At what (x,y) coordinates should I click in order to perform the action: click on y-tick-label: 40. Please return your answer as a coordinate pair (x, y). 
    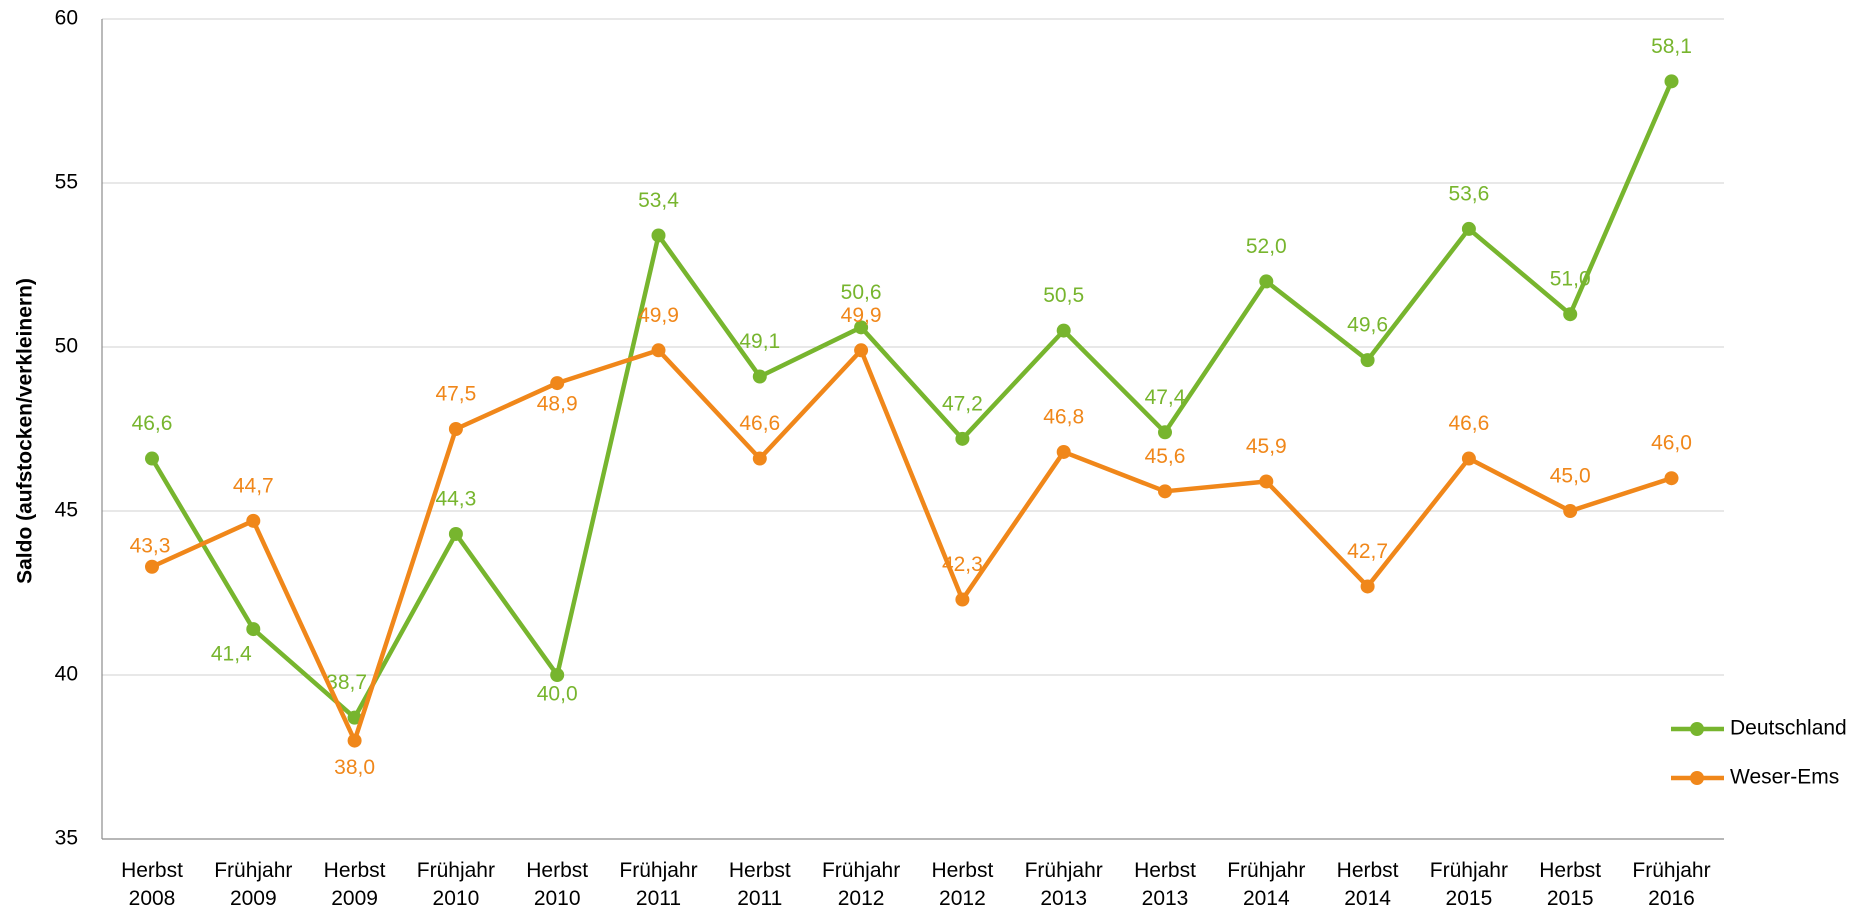
    Looking at the image, I should click on (66, 674).